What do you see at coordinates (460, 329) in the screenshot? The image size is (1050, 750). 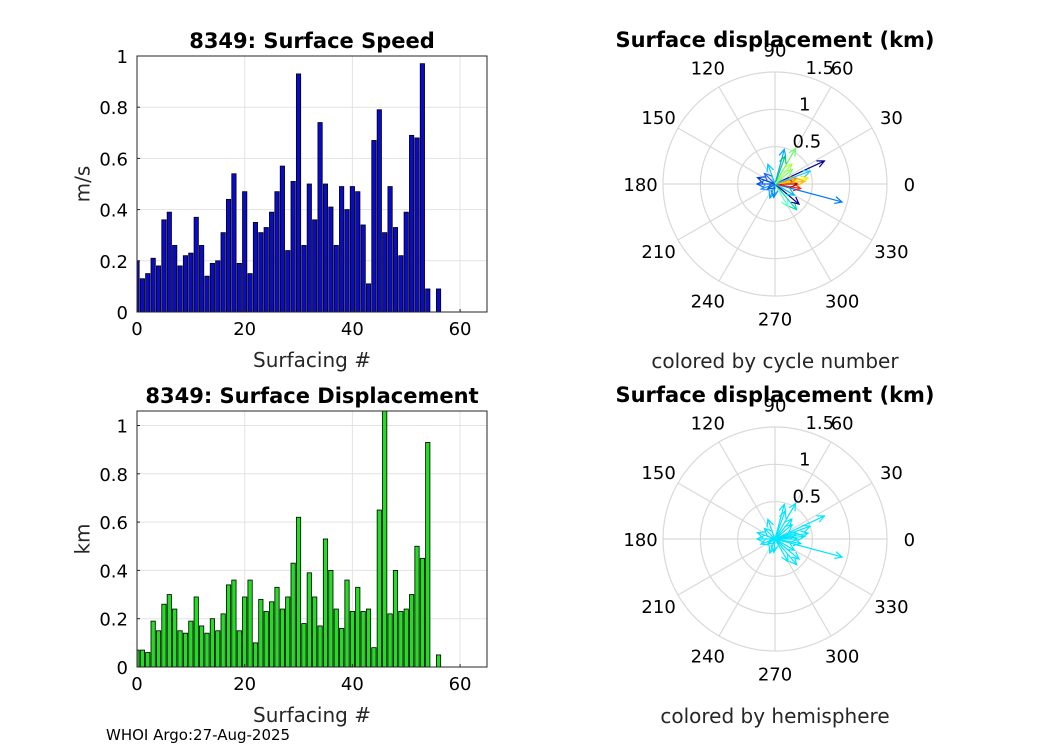 I see `x-tick-label: 60` at bounding box center [460, 329].